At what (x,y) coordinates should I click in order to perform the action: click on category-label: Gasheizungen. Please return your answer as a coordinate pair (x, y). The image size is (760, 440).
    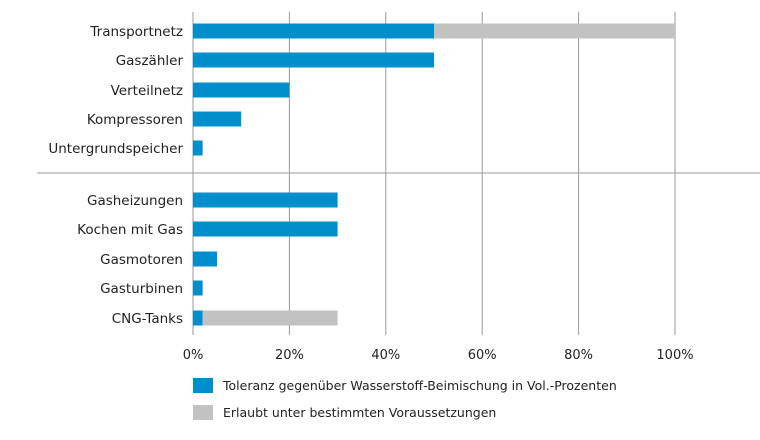
    Looking at the image, I should click on (135, 201).